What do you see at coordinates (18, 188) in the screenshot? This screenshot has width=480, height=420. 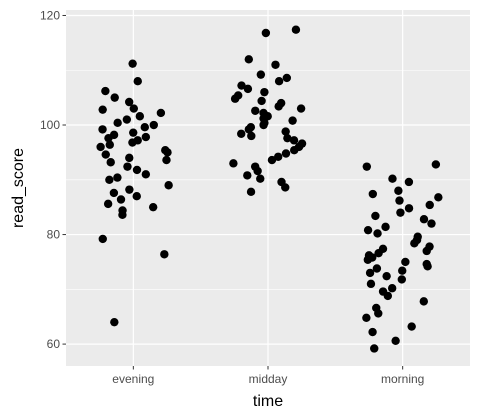 I see `y-axis-title: read_score` at bounding box center [18, 188].